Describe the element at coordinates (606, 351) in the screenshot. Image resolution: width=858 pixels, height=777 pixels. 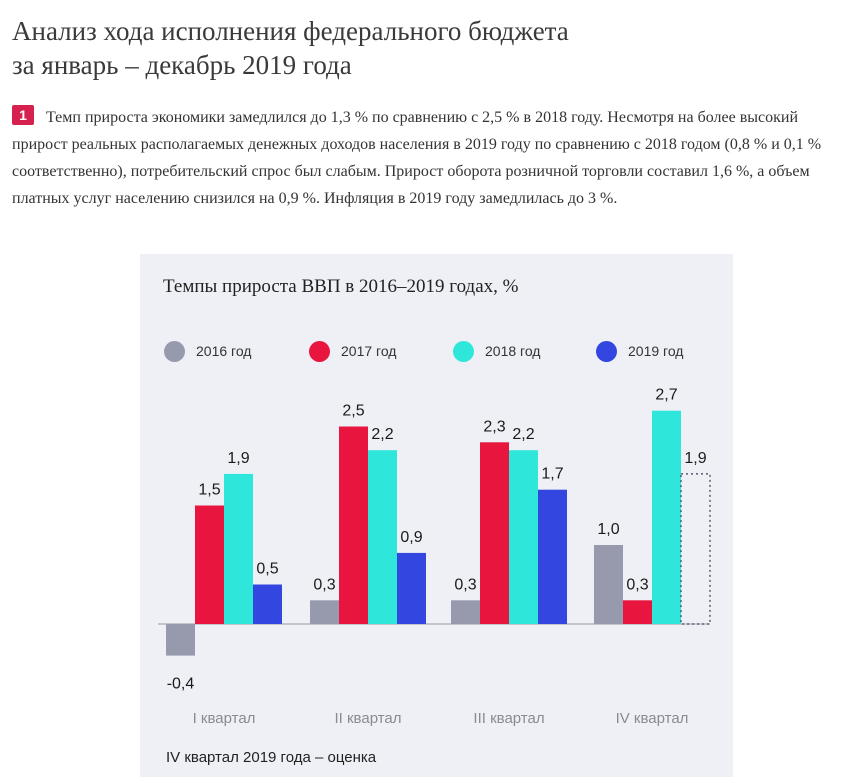
I see `legend-swatch-2019` at that location.